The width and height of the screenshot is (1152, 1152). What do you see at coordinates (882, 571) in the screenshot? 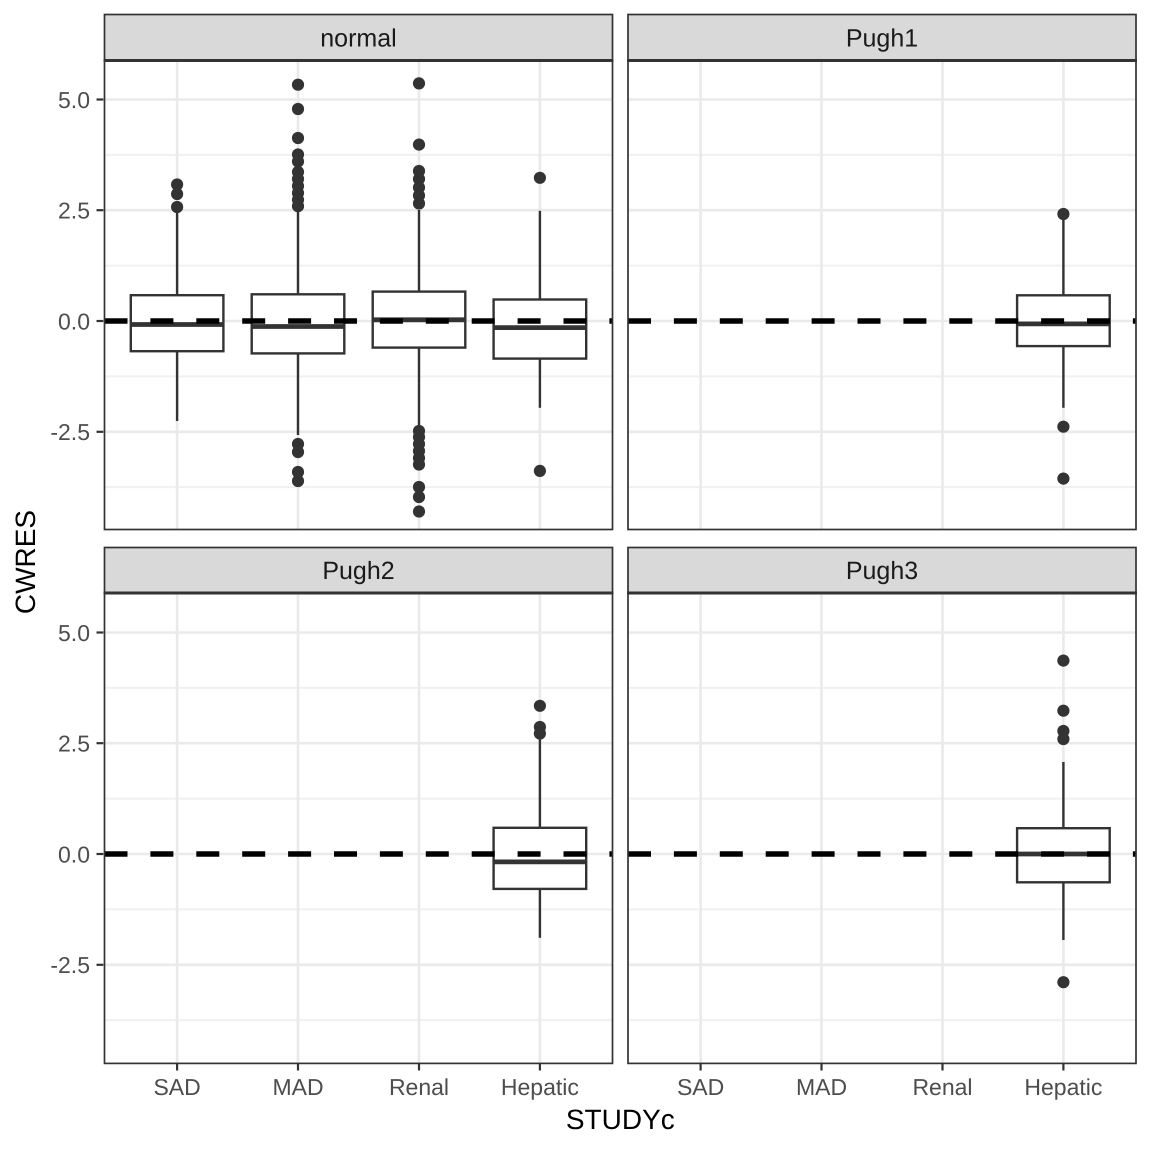
I see `svg-text: Pugh3` at bounding box center [882, 571].